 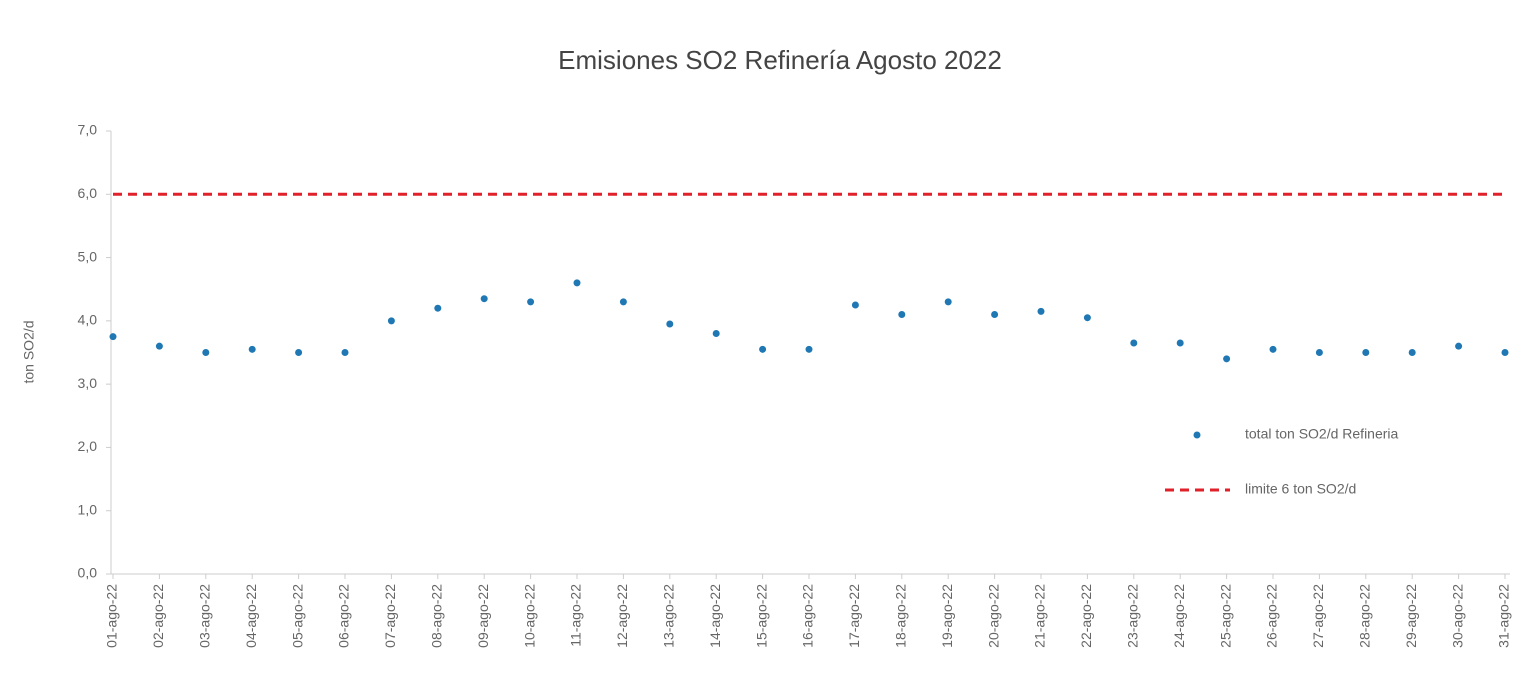 I want to click on x-tick-label: 01-ago-22, so click(x=112, y=616).